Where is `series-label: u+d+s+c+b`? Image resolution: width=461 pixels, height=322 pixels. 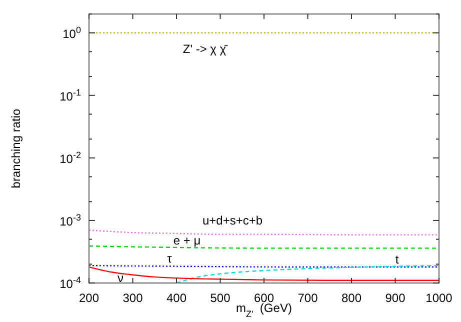 series-label: u+d+s+c+b is located at coordinates (232, 220).